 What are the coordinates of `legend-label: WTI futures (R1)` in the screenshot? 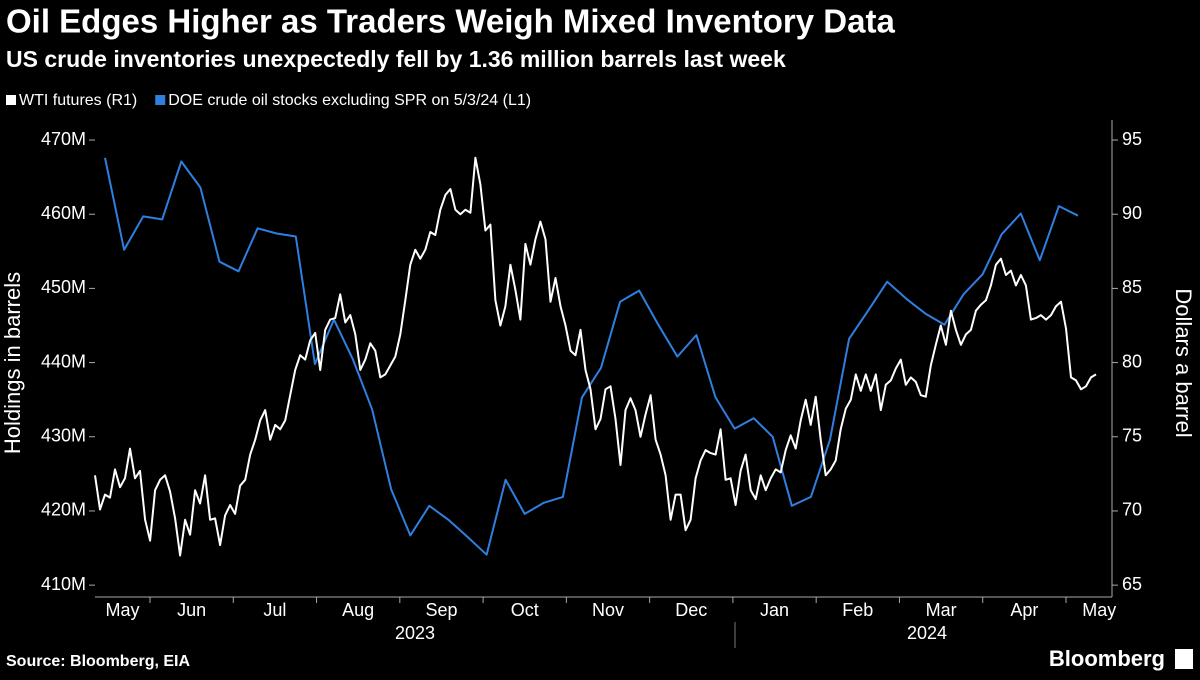 It's located at (78, 100).